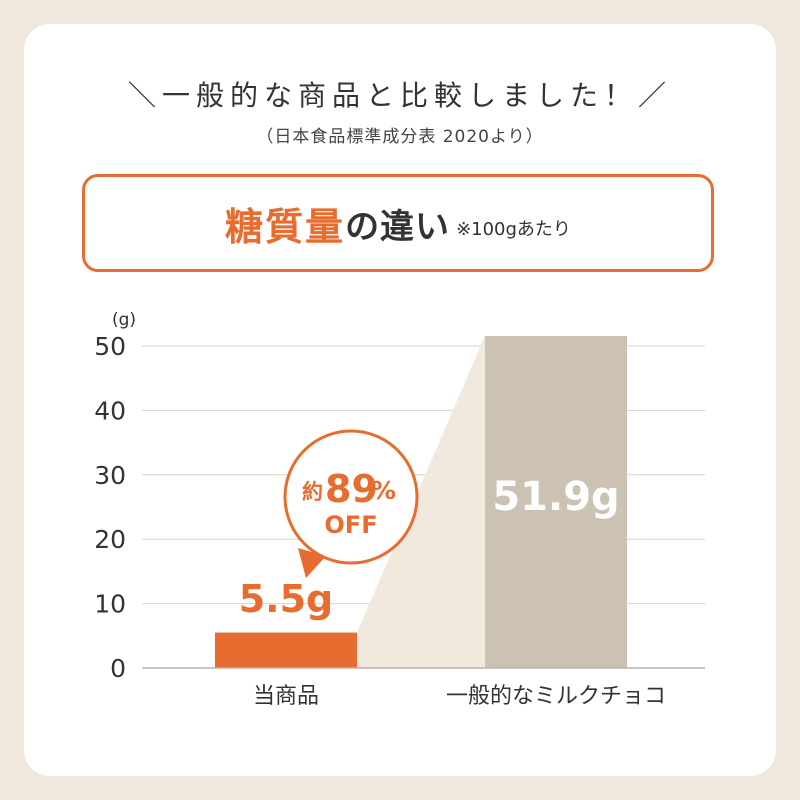 The image size is (800, 800). Describe the element at coordinates (513, 229) in the screenshot. I see `title-note: ※100gあたり` at that location.